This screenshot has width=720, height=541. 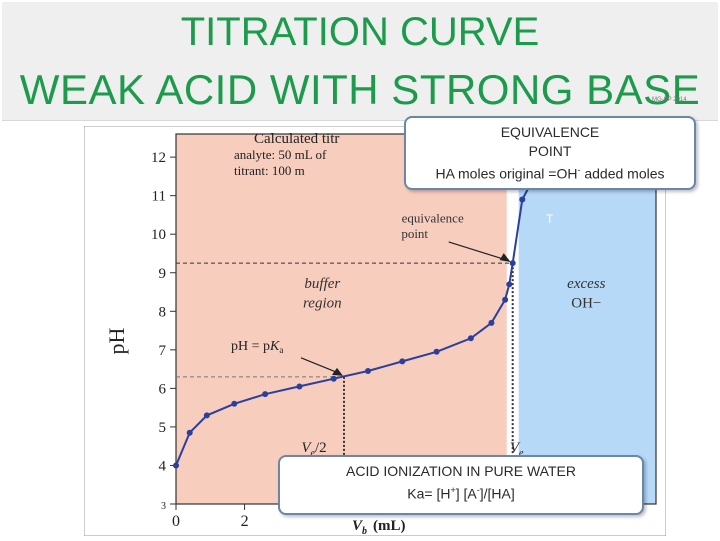 I want to click on buffer-region-label-1: buffer, so click(x=322, y=284).